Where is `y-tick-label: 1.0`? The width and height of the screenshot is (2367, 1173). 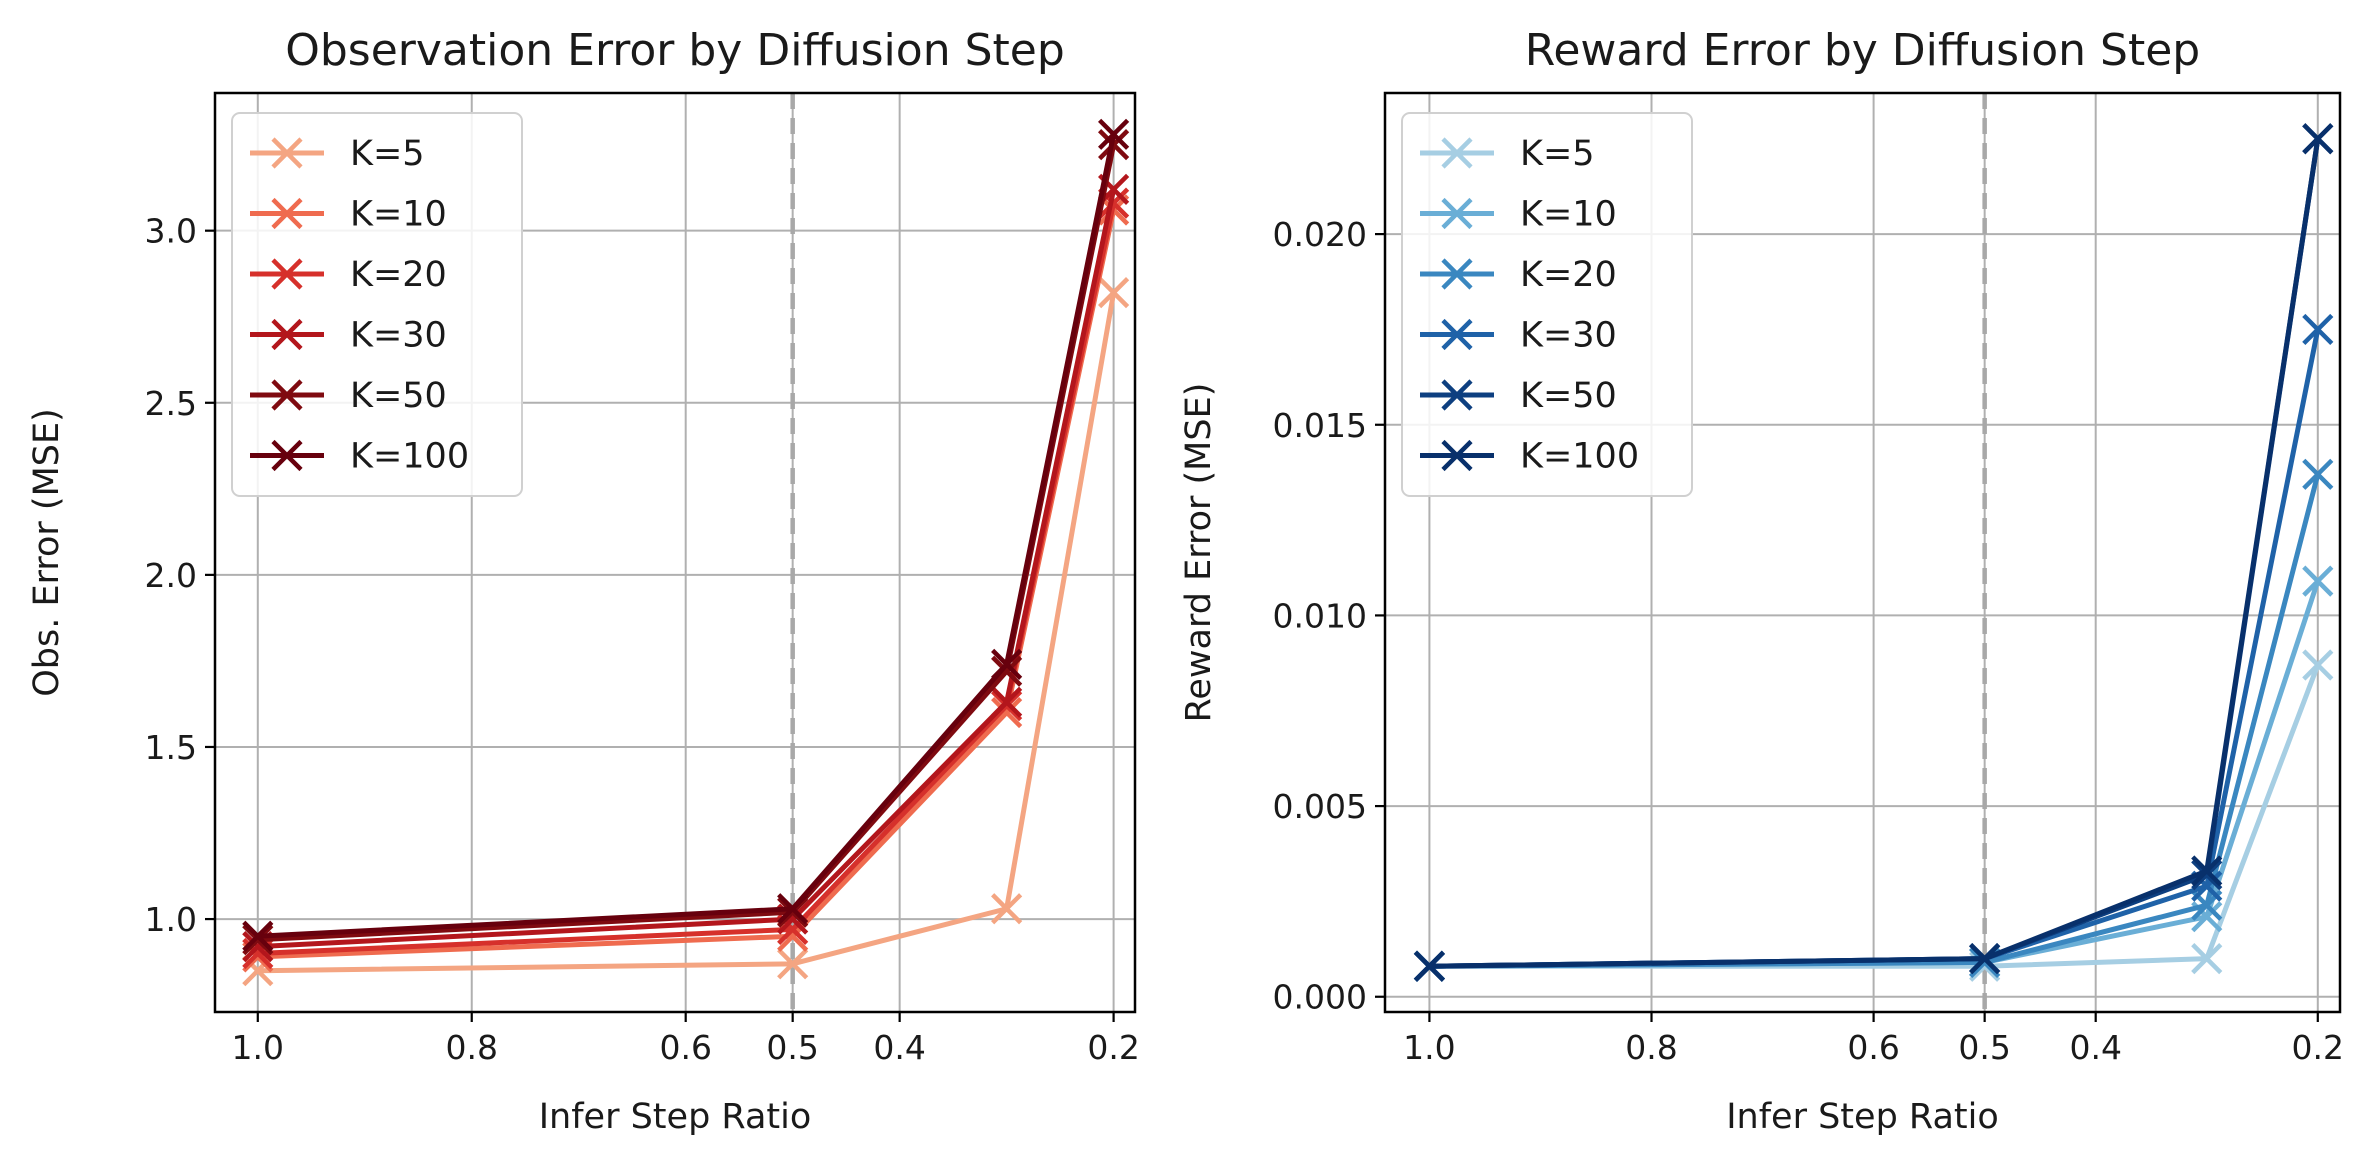 y-tick-label: 1.0 is located at coordinates (171, 919).